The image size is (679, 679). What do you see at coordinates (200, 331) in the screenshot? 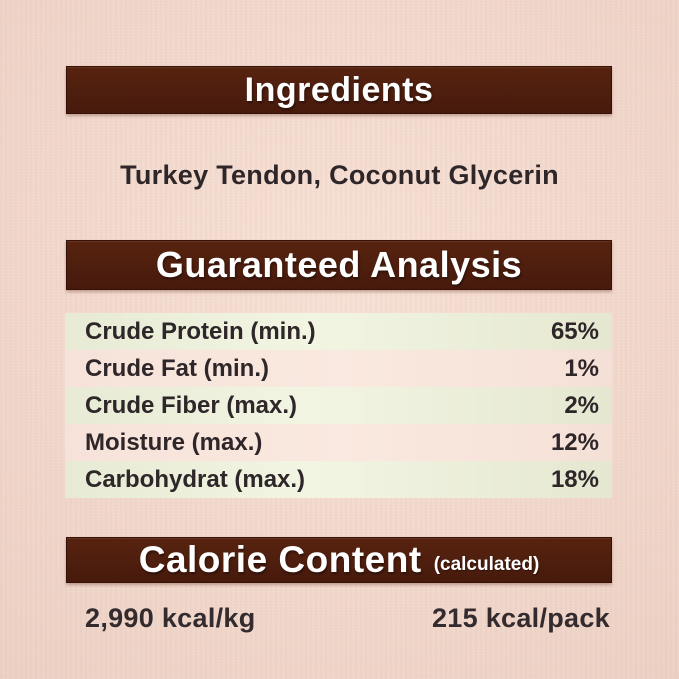
I see `row-label: Crude Protein (min.)` at bounding box center [200, 331].